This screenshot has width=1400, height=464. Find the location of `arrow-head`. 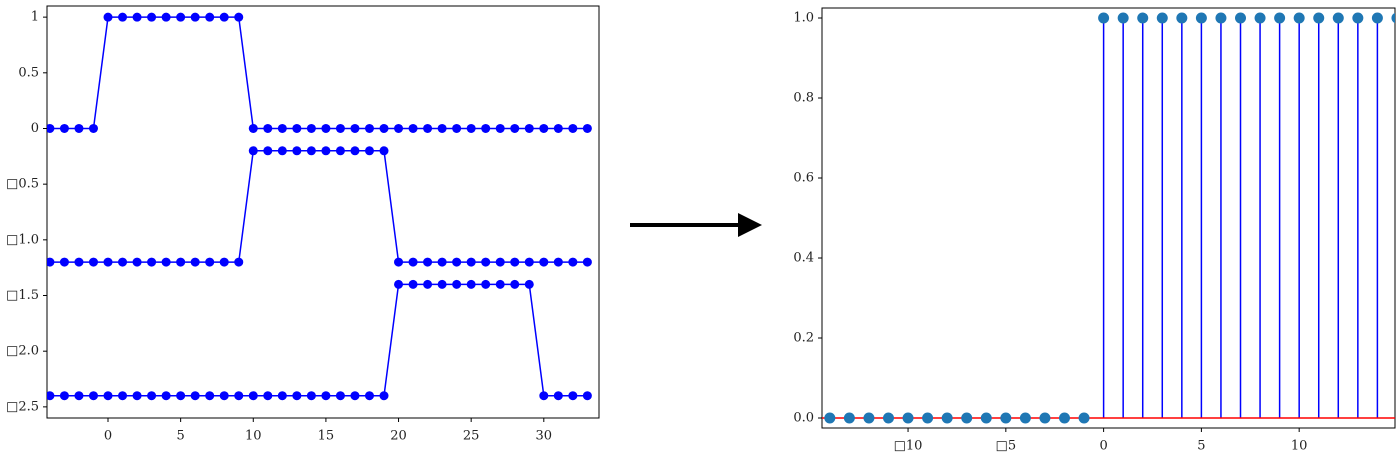

arrow-head is located at coordinates (750, 225).